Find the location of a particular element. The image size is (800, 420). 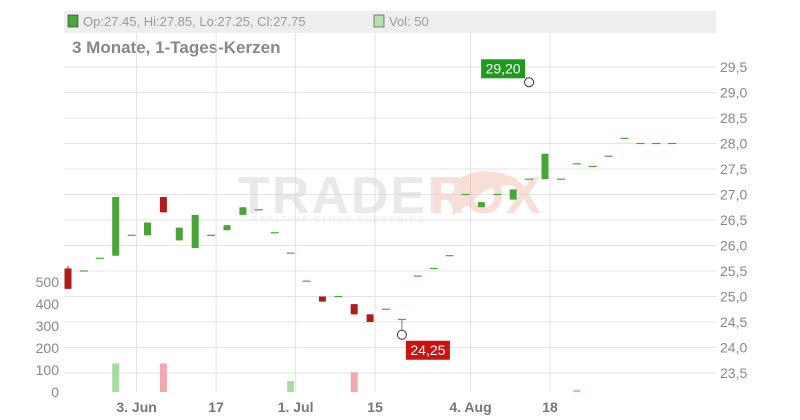

fox-tail-icon is located at coordinates (490, 193).